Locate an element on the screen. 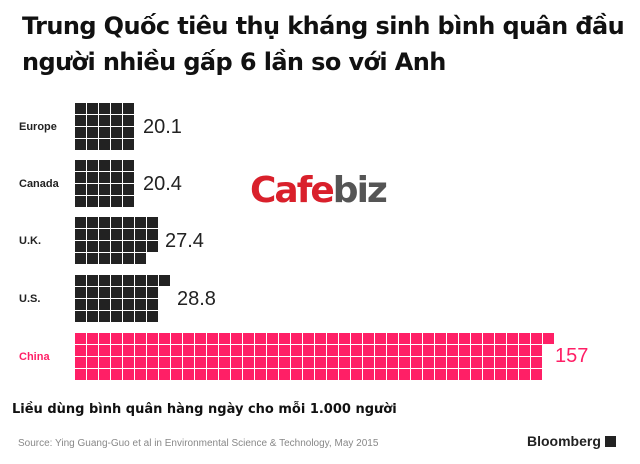 This screenshot has height=464, width=640. row-value: 157 is located at coordinates (572, 356).